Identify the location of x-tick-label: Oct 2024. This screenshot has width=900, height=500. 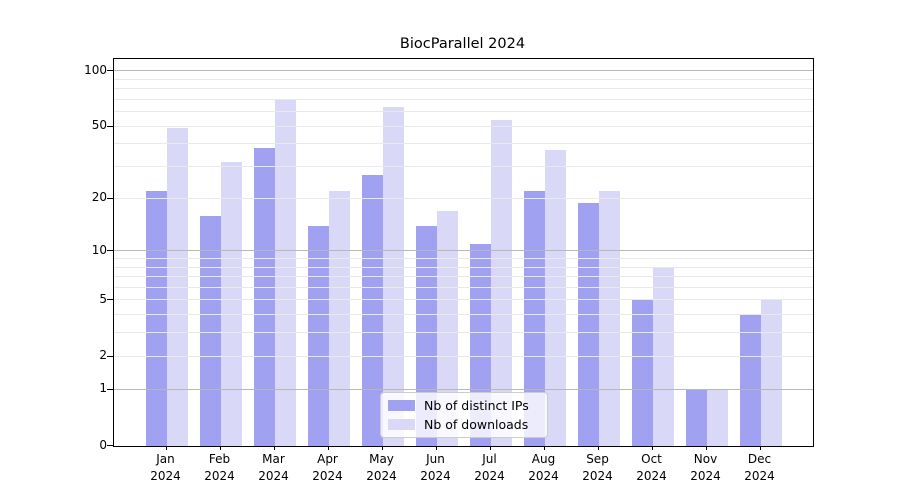
(651, 467).